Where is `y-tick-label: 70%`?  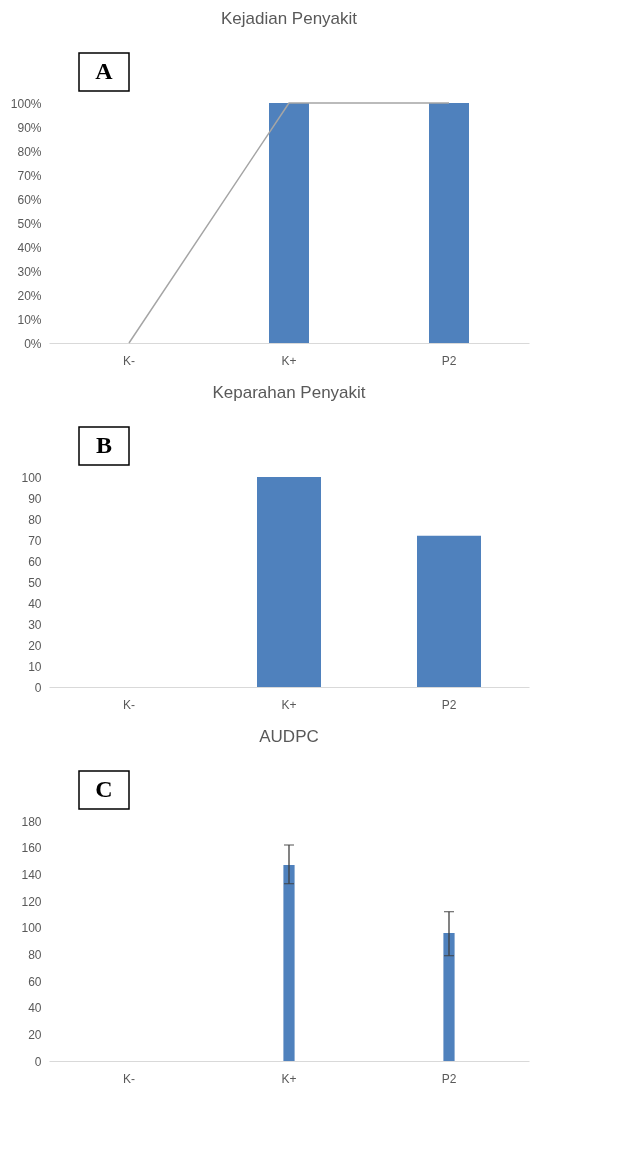 y-tick-label: 70% is located at coordinates (29, 175).